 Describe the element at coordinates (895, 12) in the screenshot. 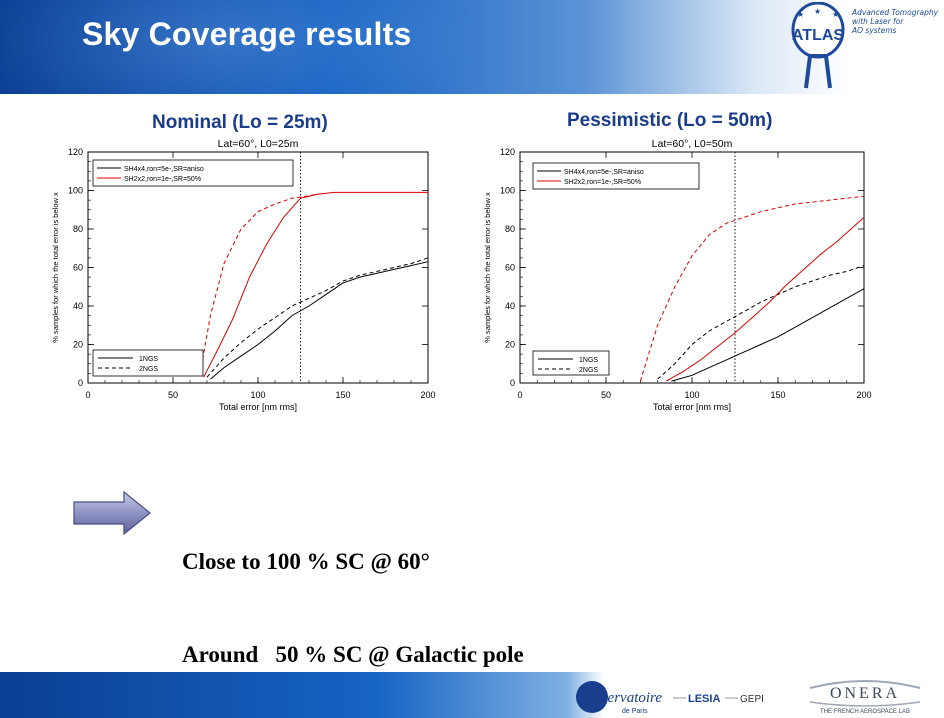

I see `atlas-tagline-line: Advanced Tomography` at that location.